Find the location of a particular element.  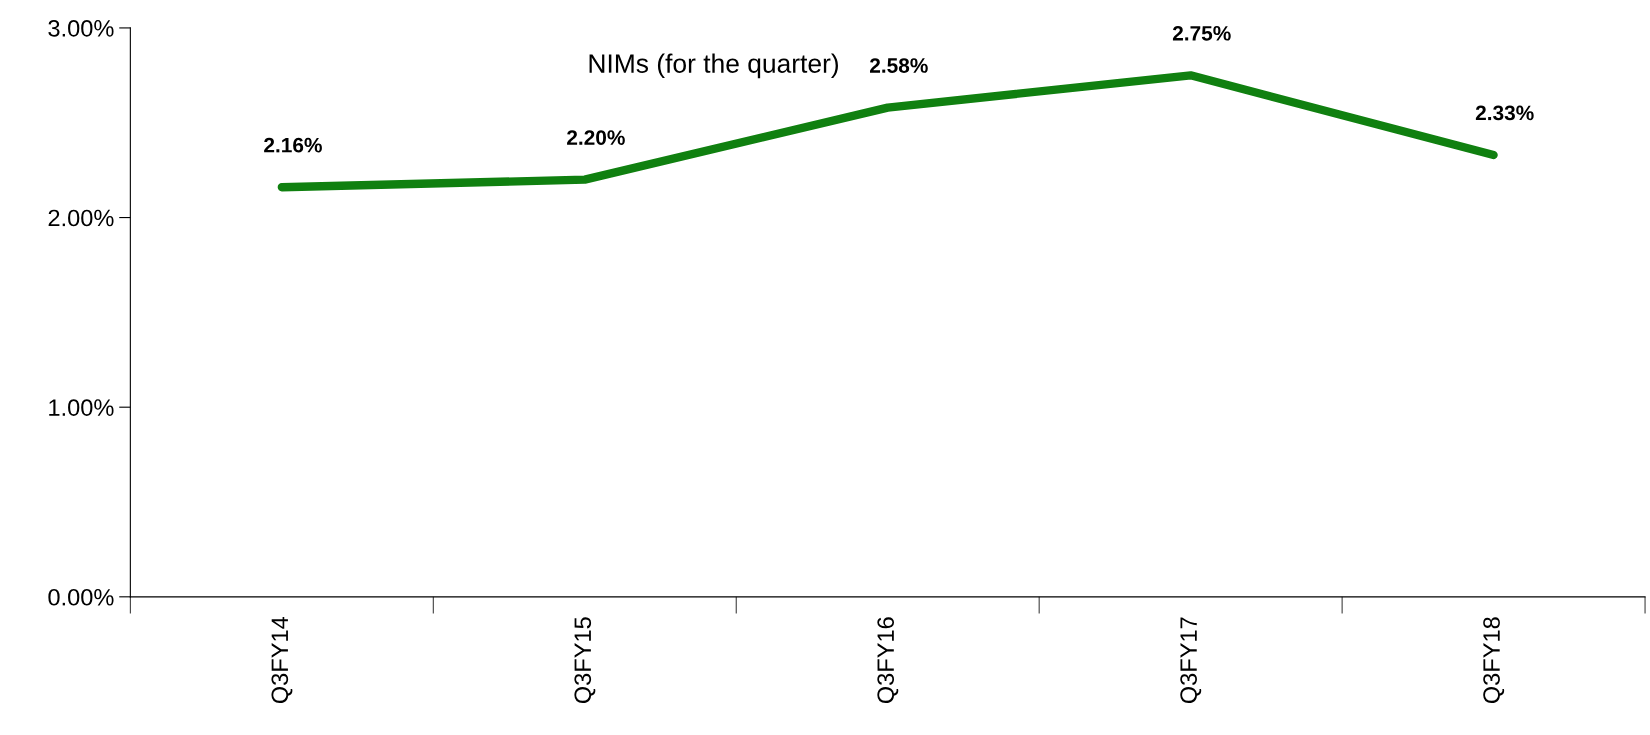

x-tick-label: Q3FY15 is located at coordinates (585, 660).